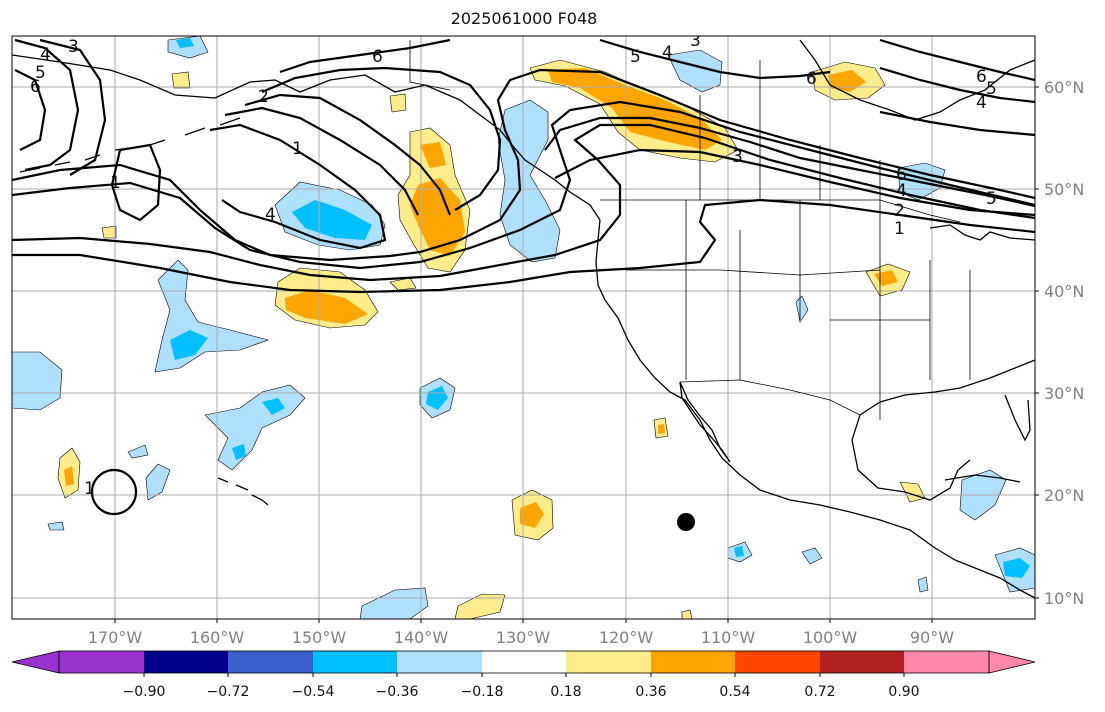 Image resolution: width=1105 pixels, height=712 pixels. Describe the element at coordinates (89, 489) in the screenshot. I see `contour-label-1-circle: 1` at that location.